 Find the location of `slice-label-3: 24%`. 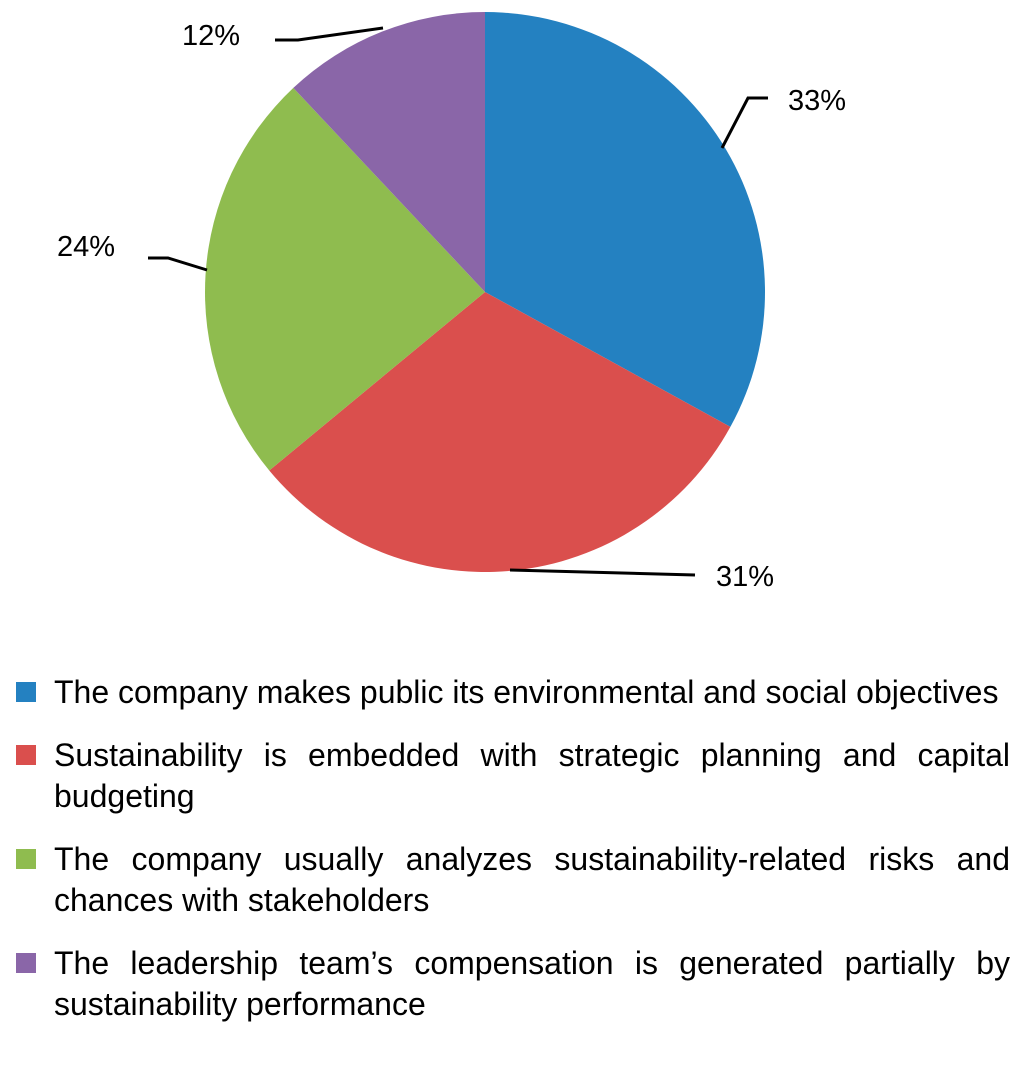

slice-label-3: 24% is located at coordinates (86, 247).